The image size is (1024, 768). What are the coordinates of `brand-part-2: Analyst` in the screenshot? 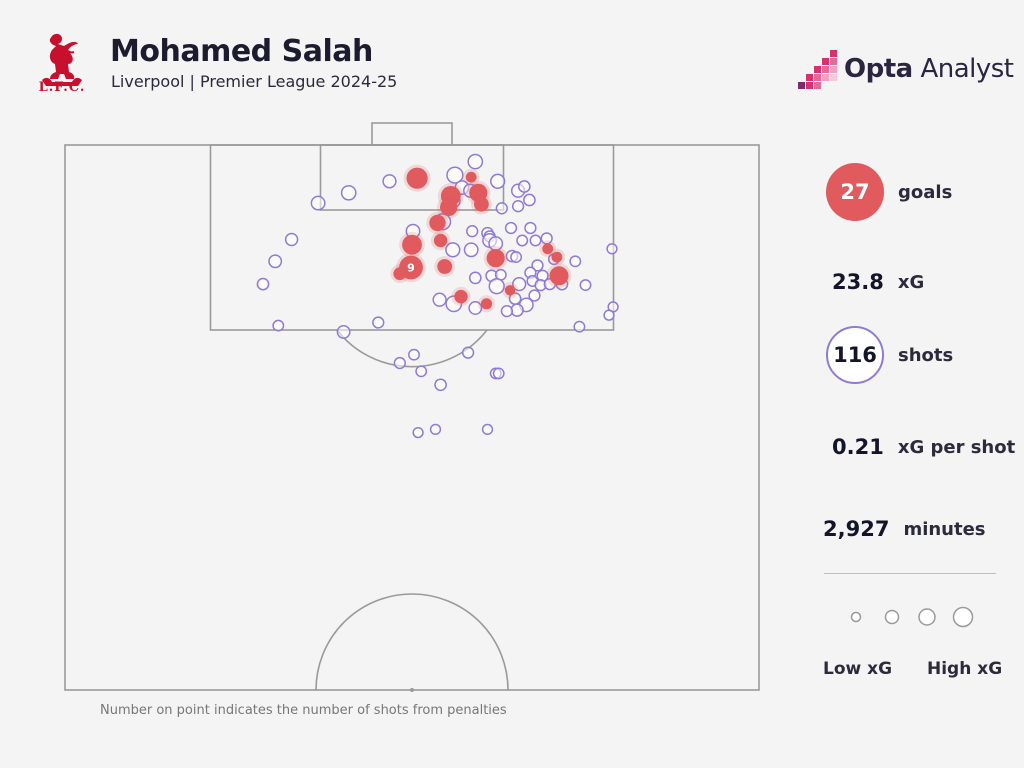 It's located at (963, 69).